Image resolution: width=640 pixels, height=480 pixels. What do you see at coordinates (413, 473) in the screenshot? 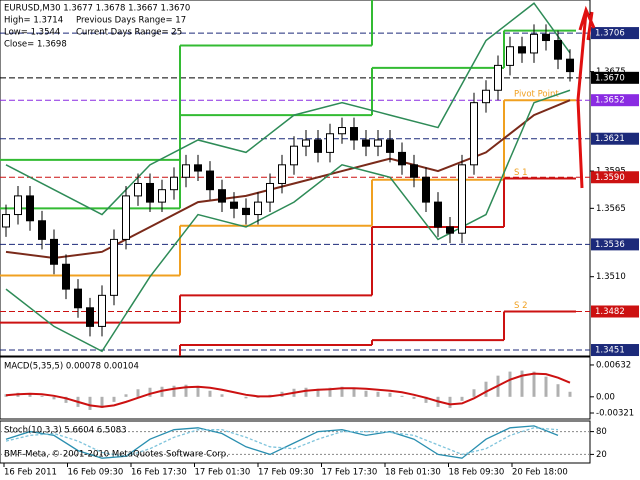
I see `x-tick-label: 18 Feb 01:30` at bounding box center [413, 473].